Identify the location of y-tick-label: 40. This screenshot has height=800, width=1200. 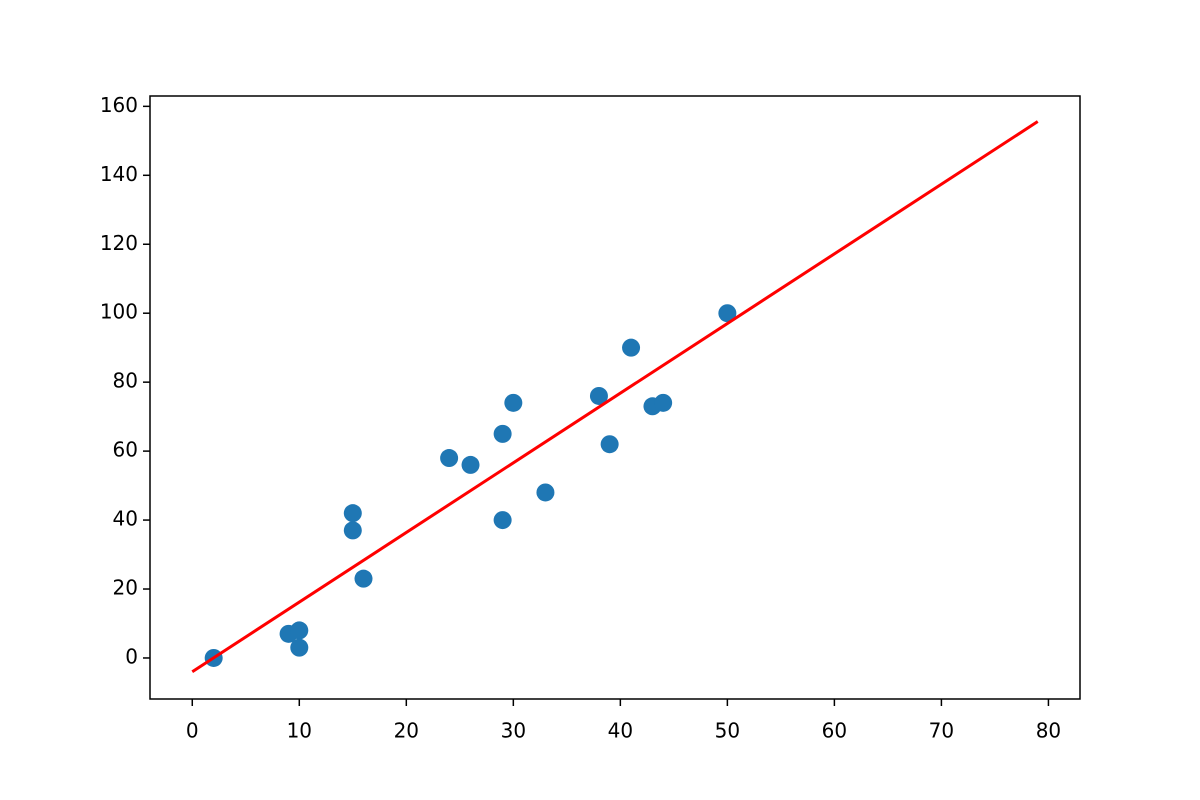
(125, 519).